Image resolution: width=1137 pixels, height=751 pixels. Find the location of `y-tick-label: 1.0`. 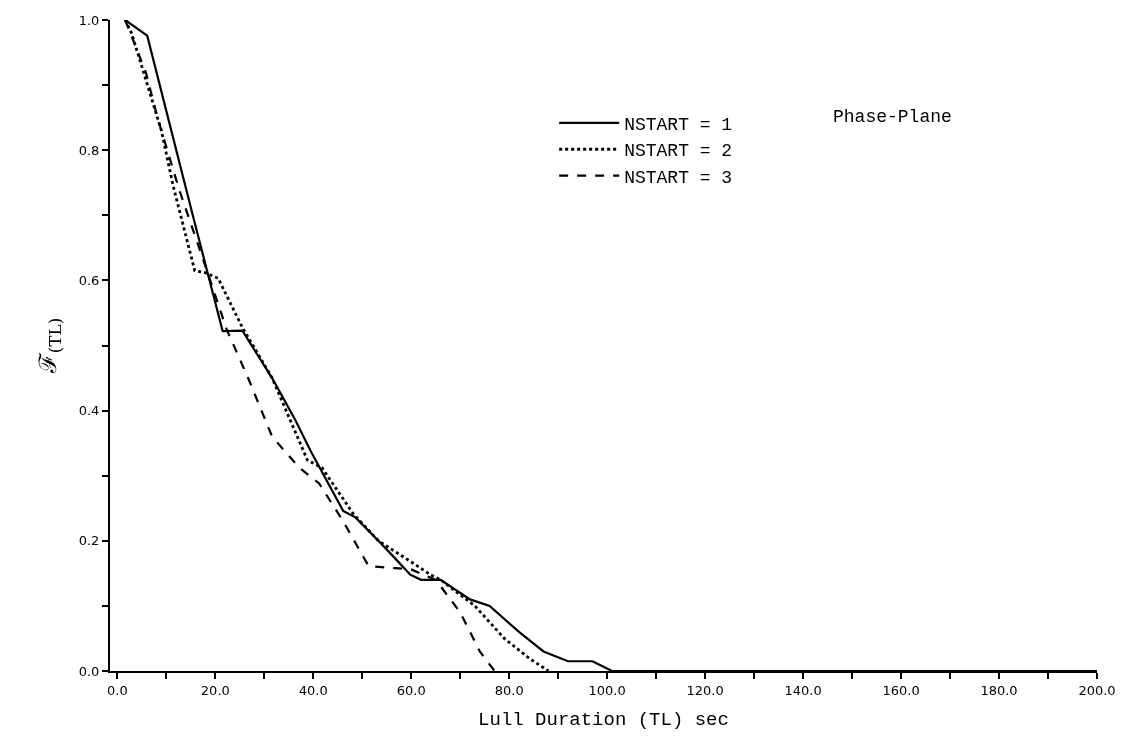

y-tick-label: 1.0 is located at coordinates (89, 20).